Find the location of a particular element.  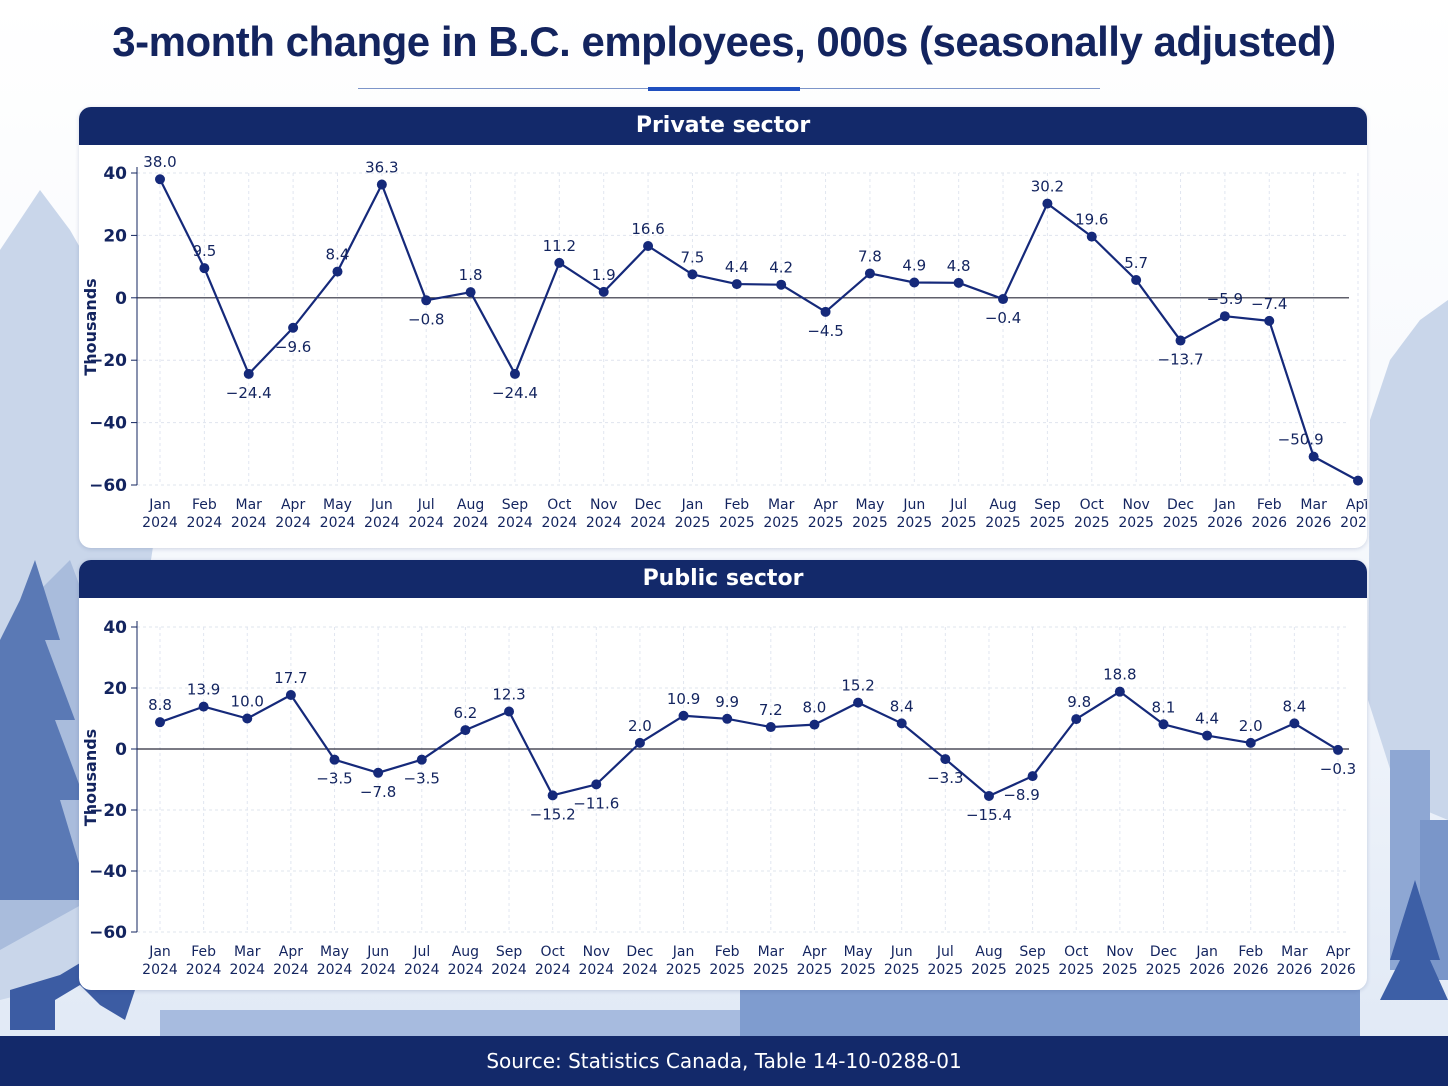

data-label: 1.8 is located at coordinates (471, 275).